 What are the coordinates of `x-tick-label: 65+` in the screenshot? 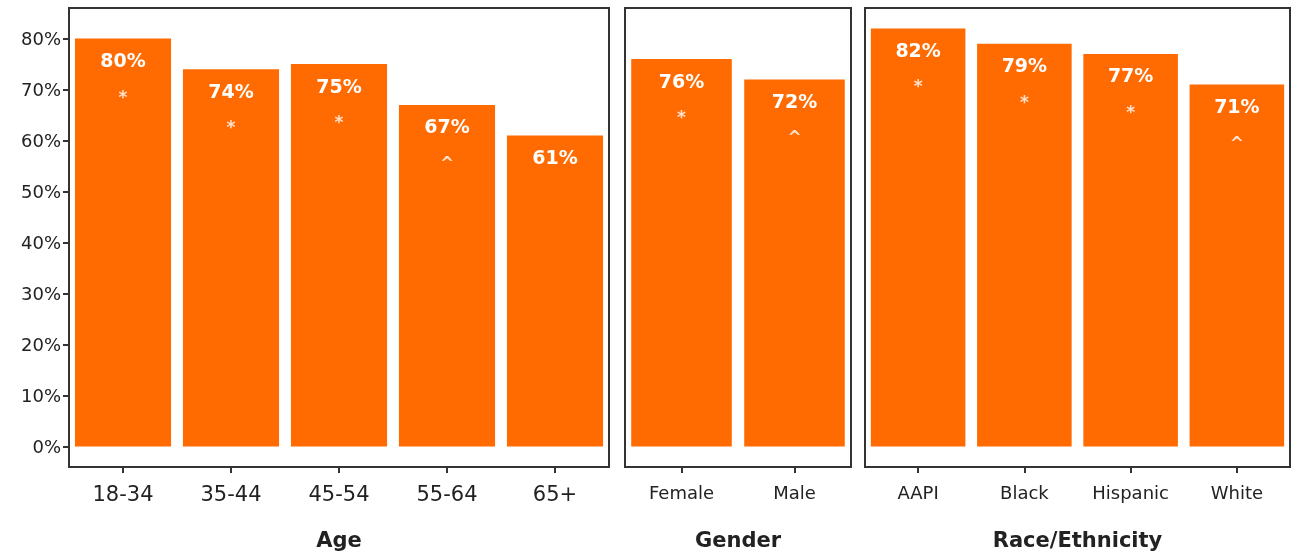 It's located at (555, 493).